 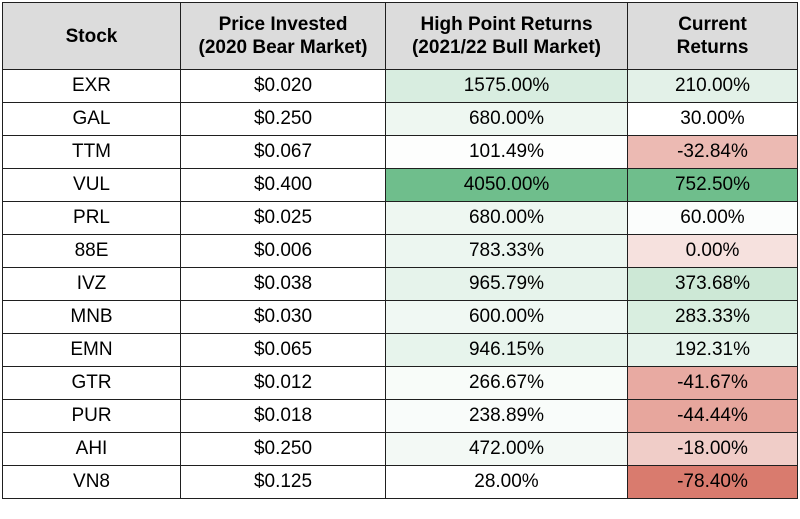 I want to click on cell-stock: TTM, so click(x=91, y=152).